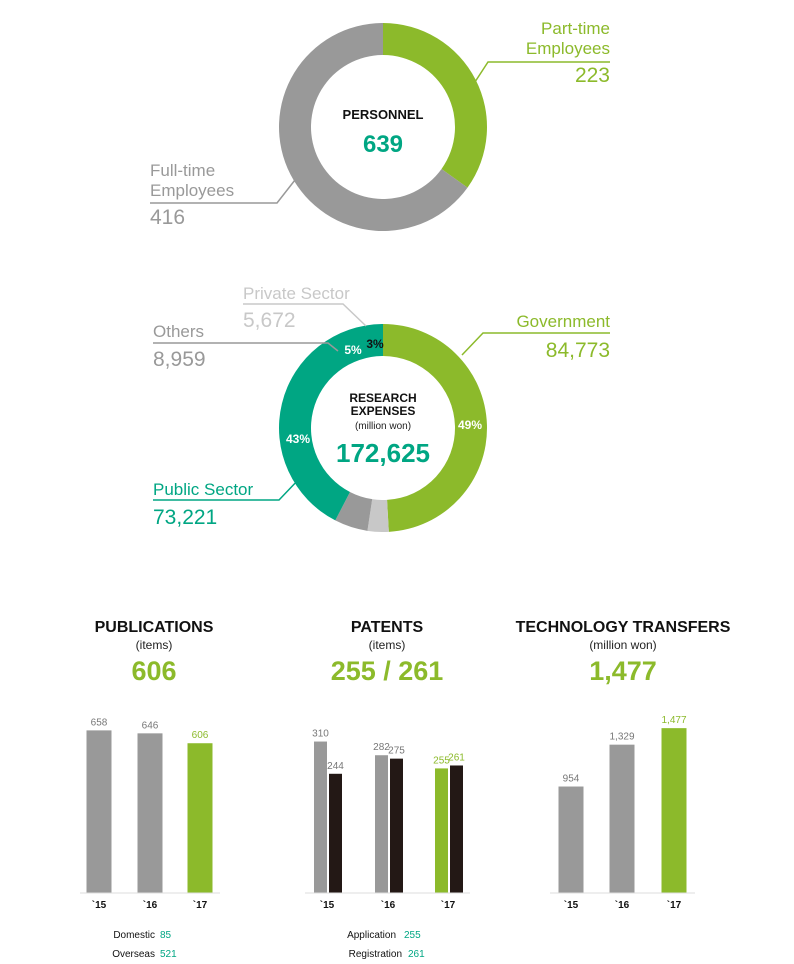 The height and width of the screenshot is (964, 794). What do you see at coordinates (387, 627) in the screenshot?
I see `patents-title: PATENTS` at bounding box center [387, 627].